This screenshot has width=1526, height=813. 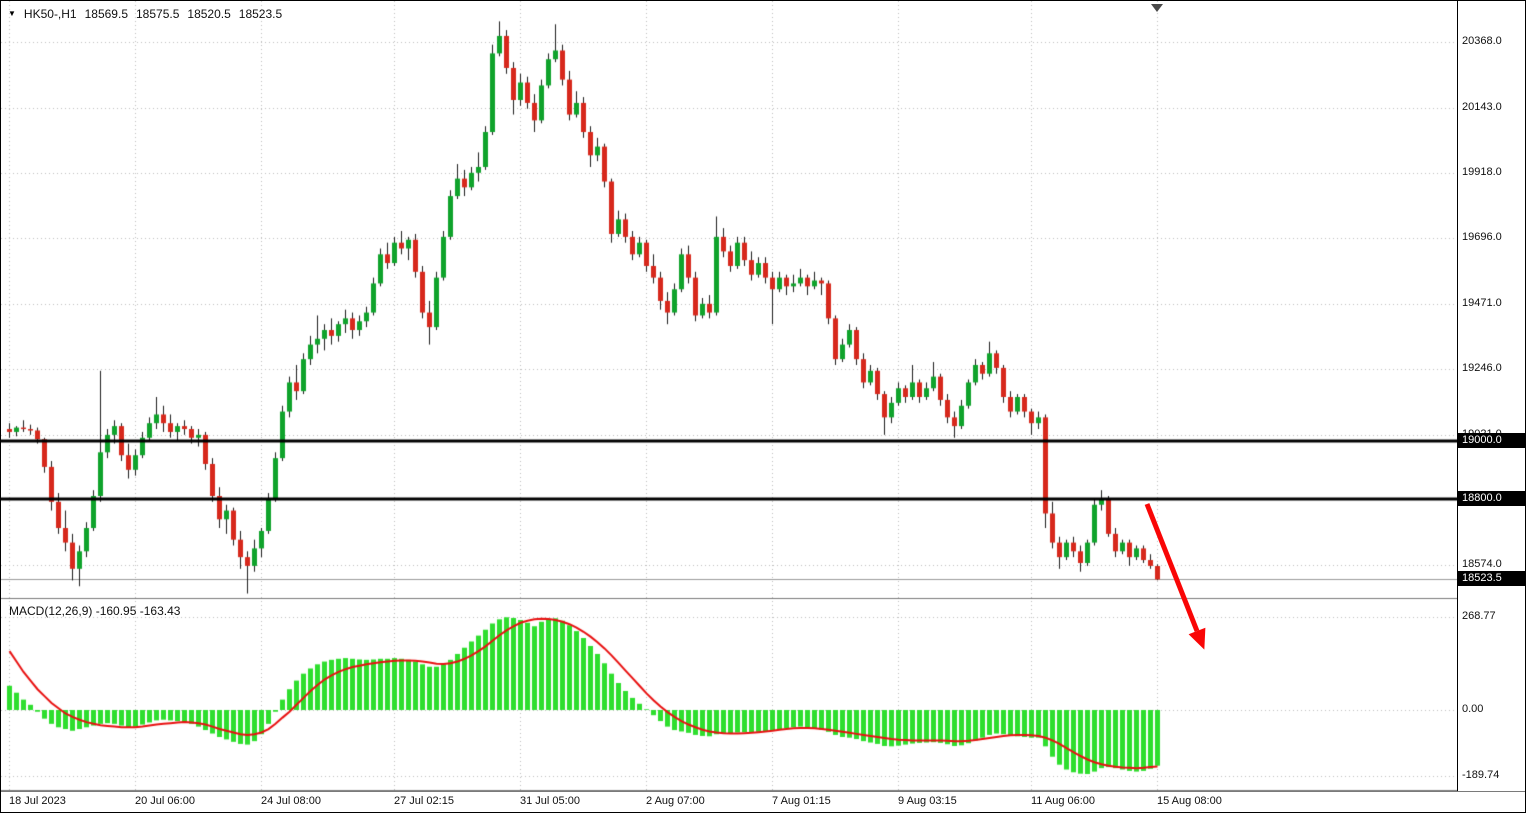 What do you see at coordinates (1491, 440) in the screenshot?
I see `price-level-tag: 19000.0` at bounding box center [1491, 440].